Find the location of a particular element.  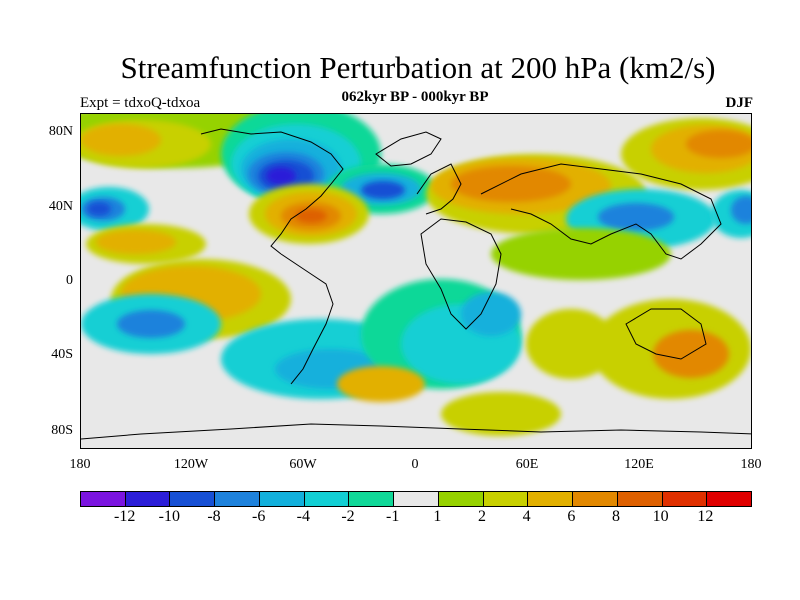

colorbar-tick-label: -4 is located at coordinates (303, 516).